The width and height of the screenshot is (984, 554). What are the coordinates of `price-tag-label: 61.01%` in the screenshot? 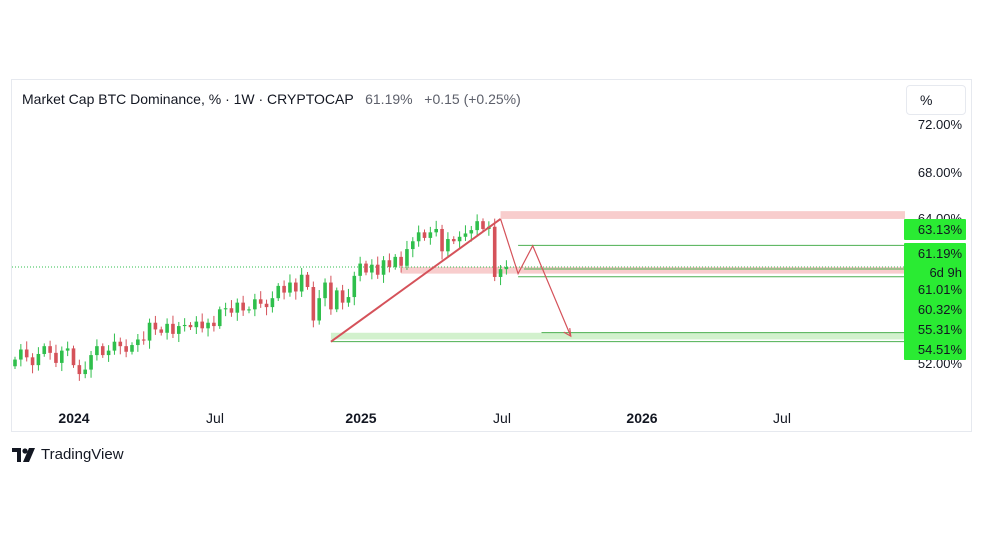 It's located at (940, 289).